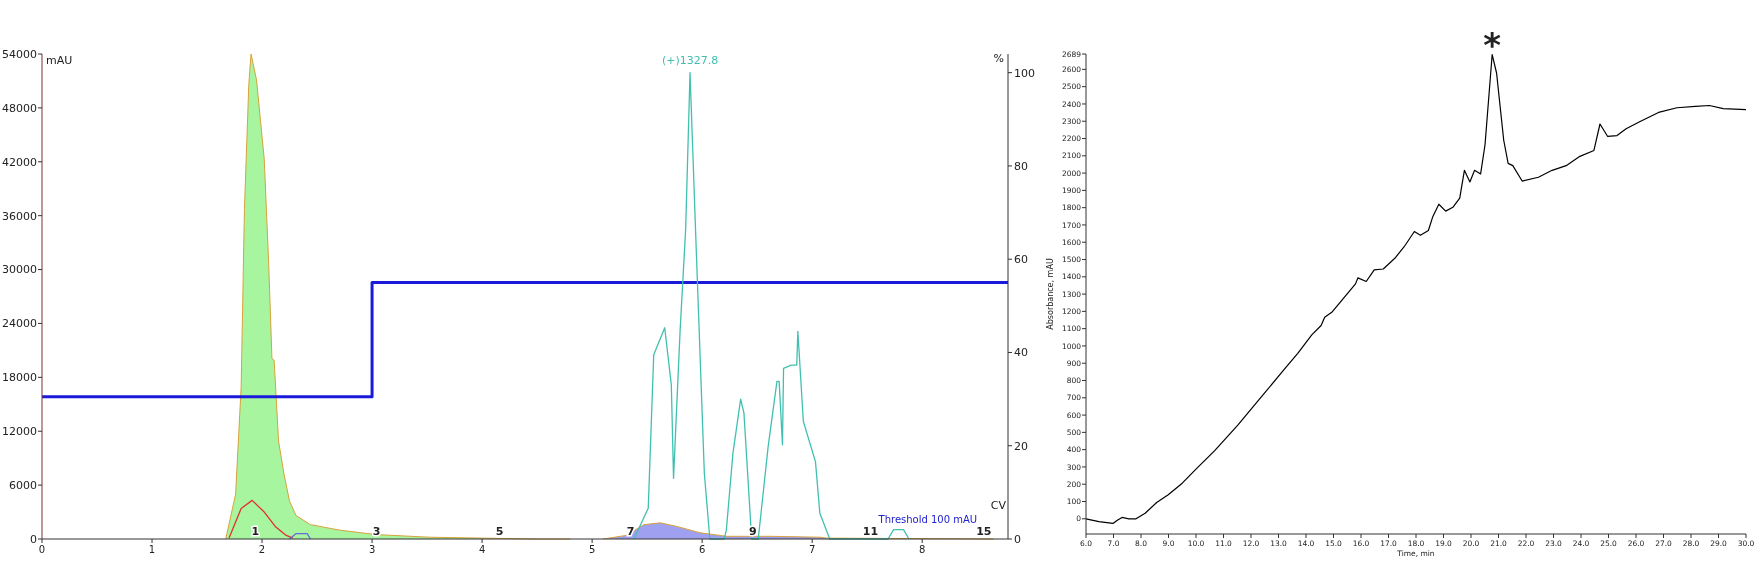 This screenshot has height=561, width=1755. I want to click on y2-tick-label: 60, so click(1021, 260).